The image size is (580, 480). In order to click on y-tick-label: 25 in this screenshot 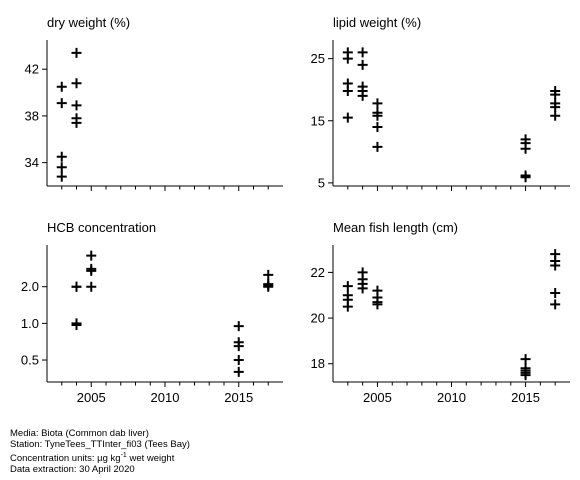, I will do `click(318, 58)`.